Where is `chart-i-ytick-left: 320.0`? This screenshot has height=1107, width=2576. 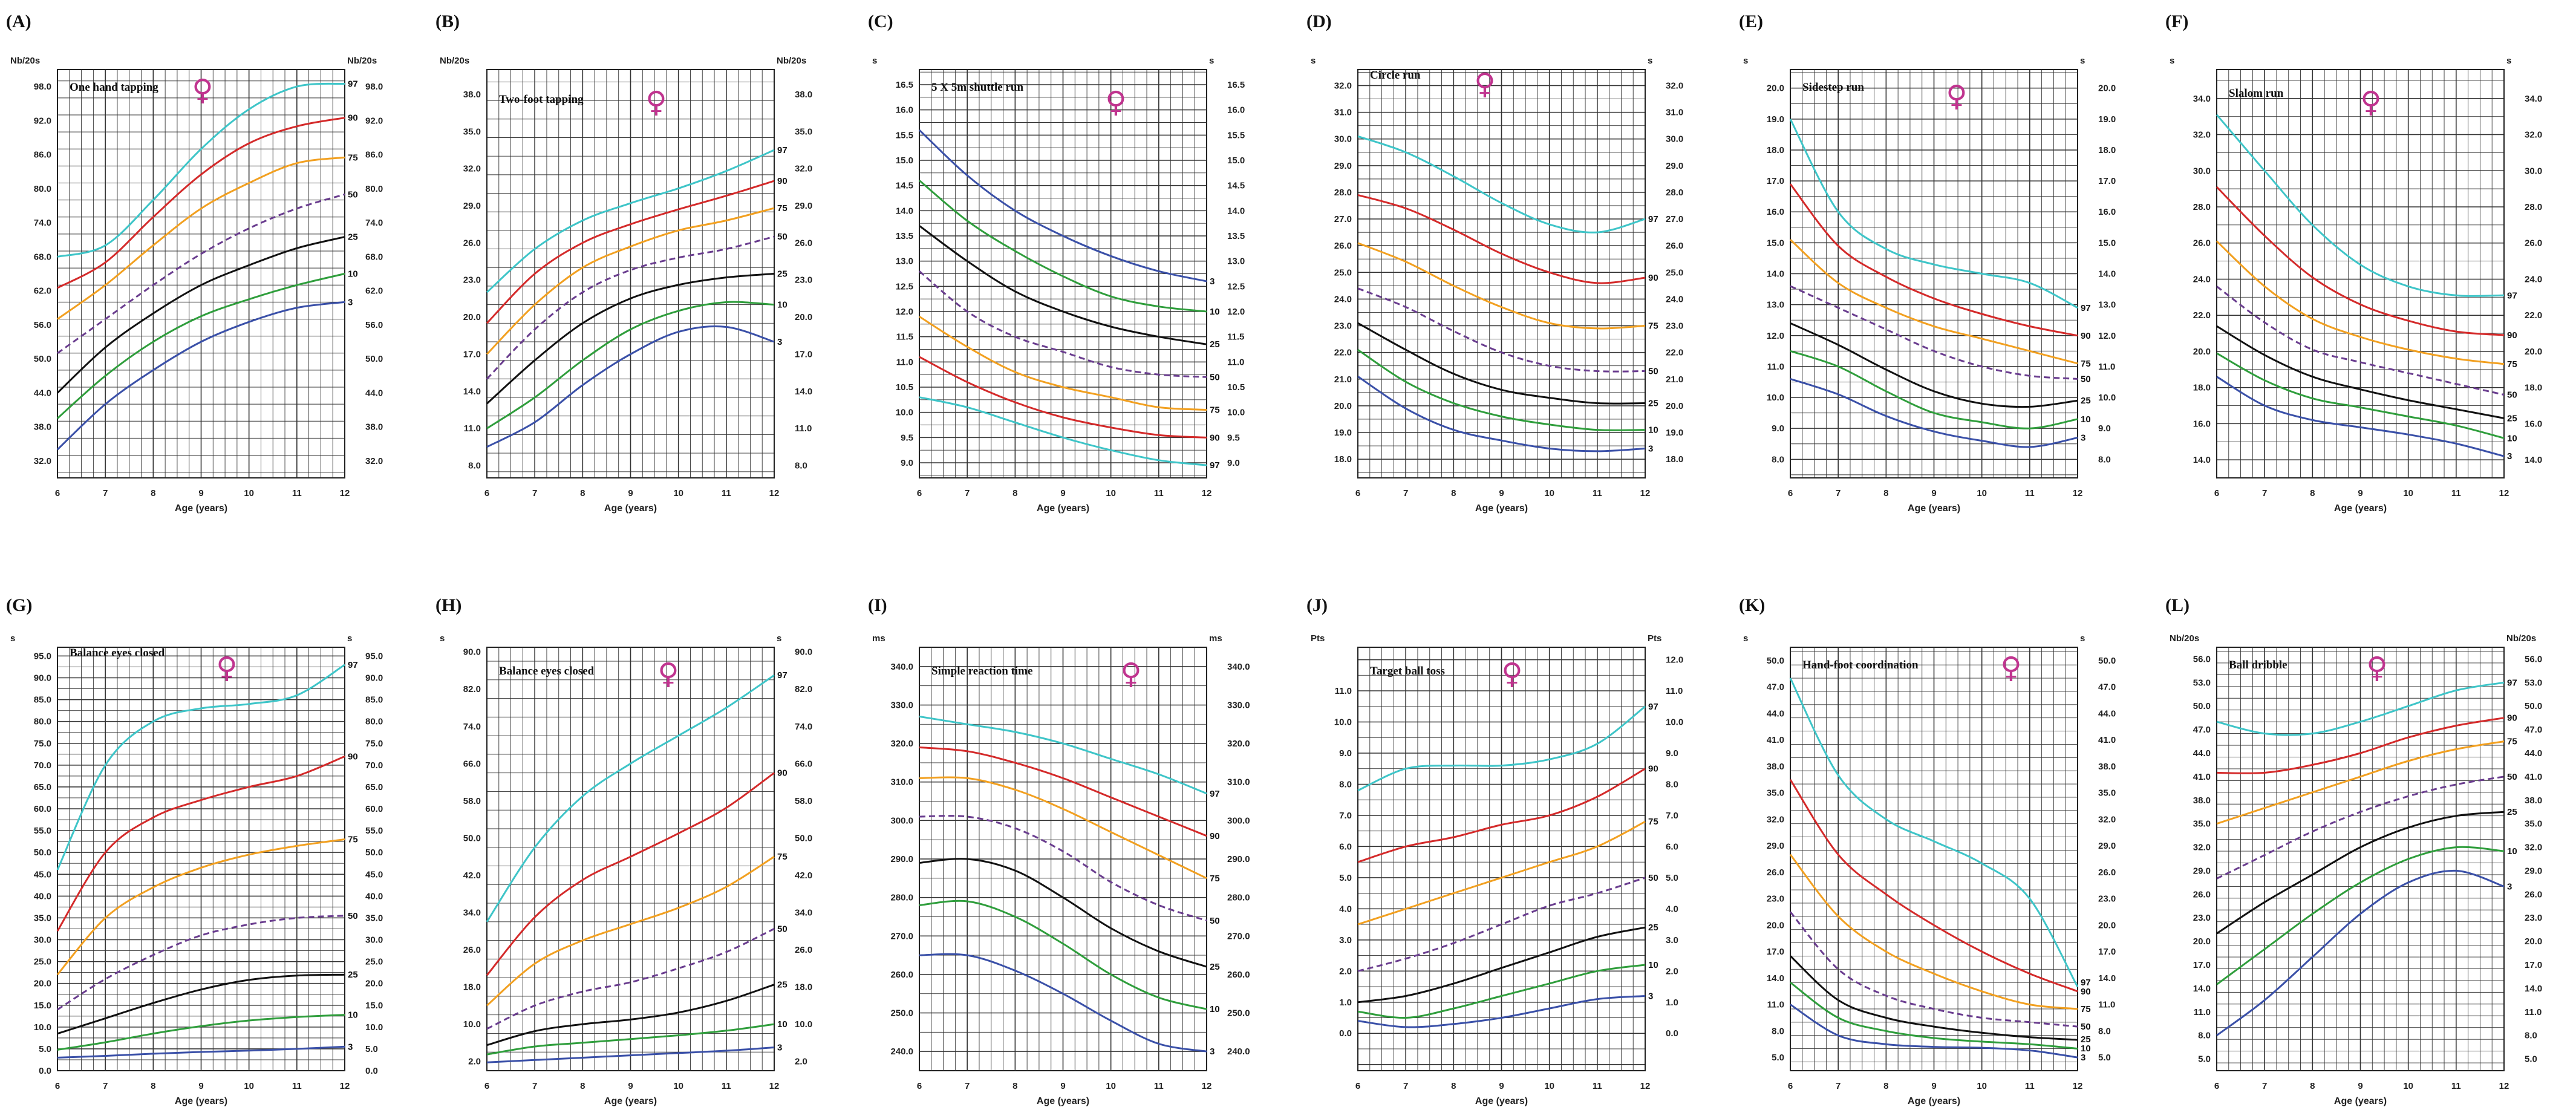
chart-i-ytick-left: 320.0 is located at coordinates (902, 744).